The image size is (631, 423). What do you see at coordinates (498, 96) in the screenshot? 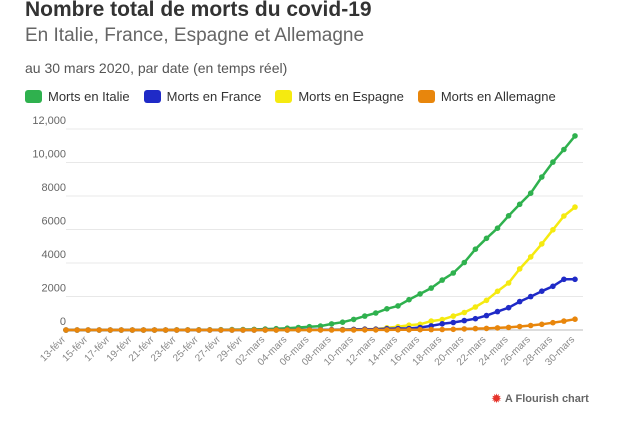
I see `legend-label-allemagne: Morts en Allemagne` at bounding box center [498, 96].